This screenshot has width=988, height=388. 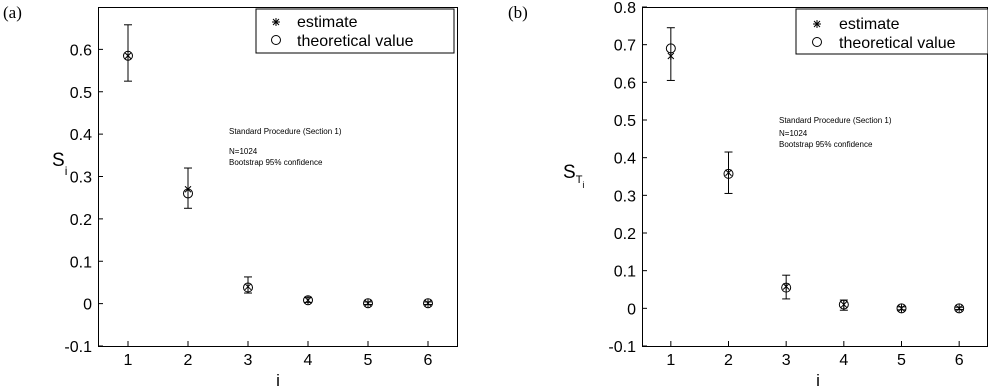 I want to click on x-tick-label-a-4: 5, so click(x=368, y=360).